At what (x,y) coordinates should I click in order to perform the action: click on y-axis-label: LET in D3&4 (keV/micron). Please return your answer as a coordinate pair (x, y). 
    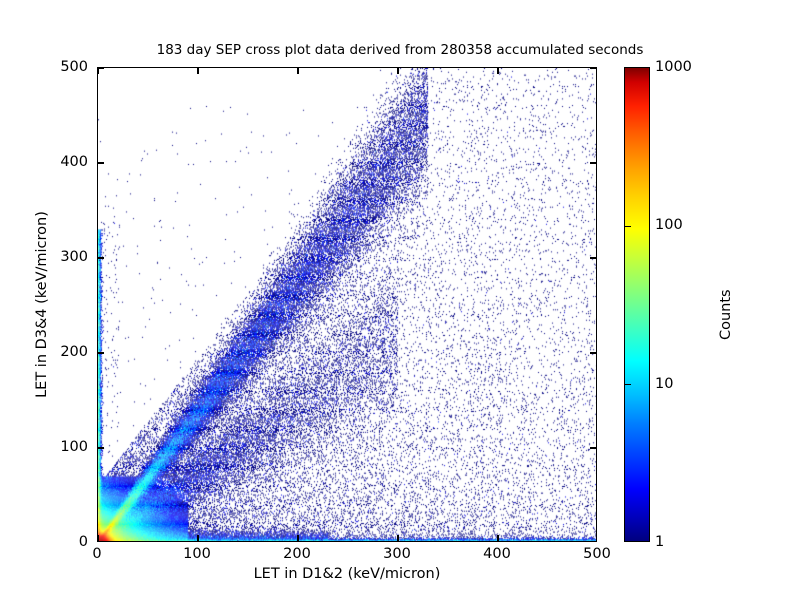
    Looking at the image, I should click on (42, 304).